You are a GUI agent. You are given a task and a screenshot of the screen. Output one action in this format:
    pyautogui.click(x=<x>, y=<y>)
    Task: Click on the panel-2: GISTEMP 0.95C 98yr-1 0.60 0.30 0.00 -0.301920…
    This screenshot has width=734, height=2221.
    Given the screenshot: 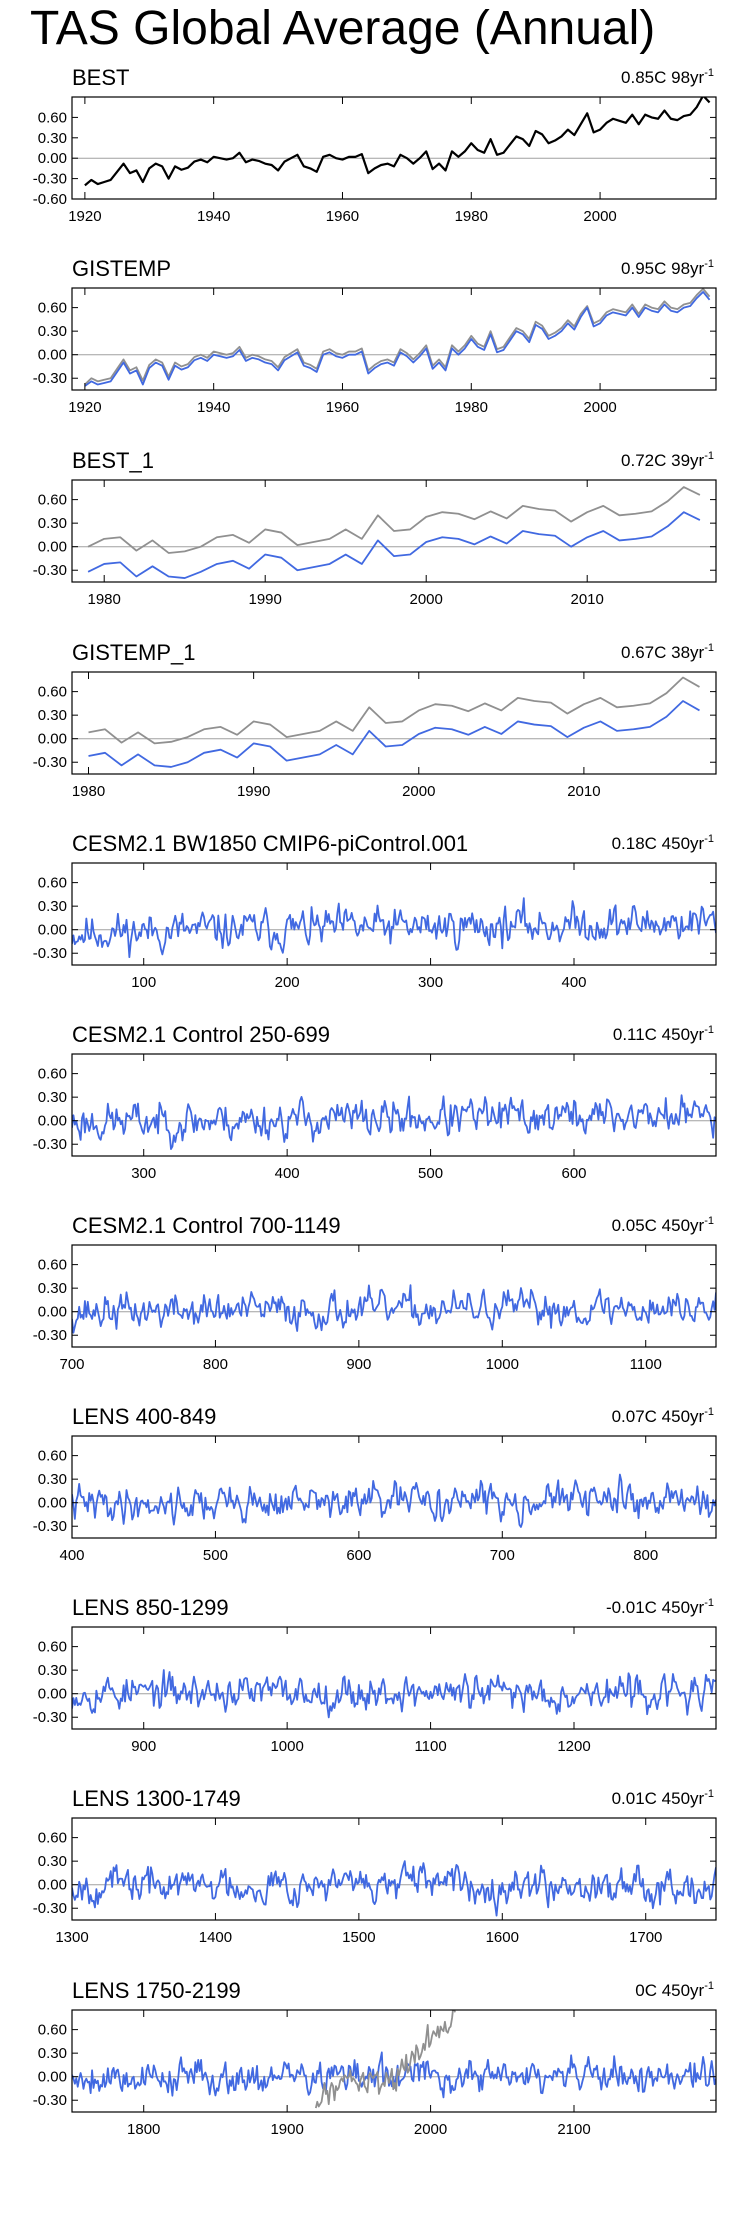 What is the action you would take?
    pyautogui.click(x=375, y=336)
    